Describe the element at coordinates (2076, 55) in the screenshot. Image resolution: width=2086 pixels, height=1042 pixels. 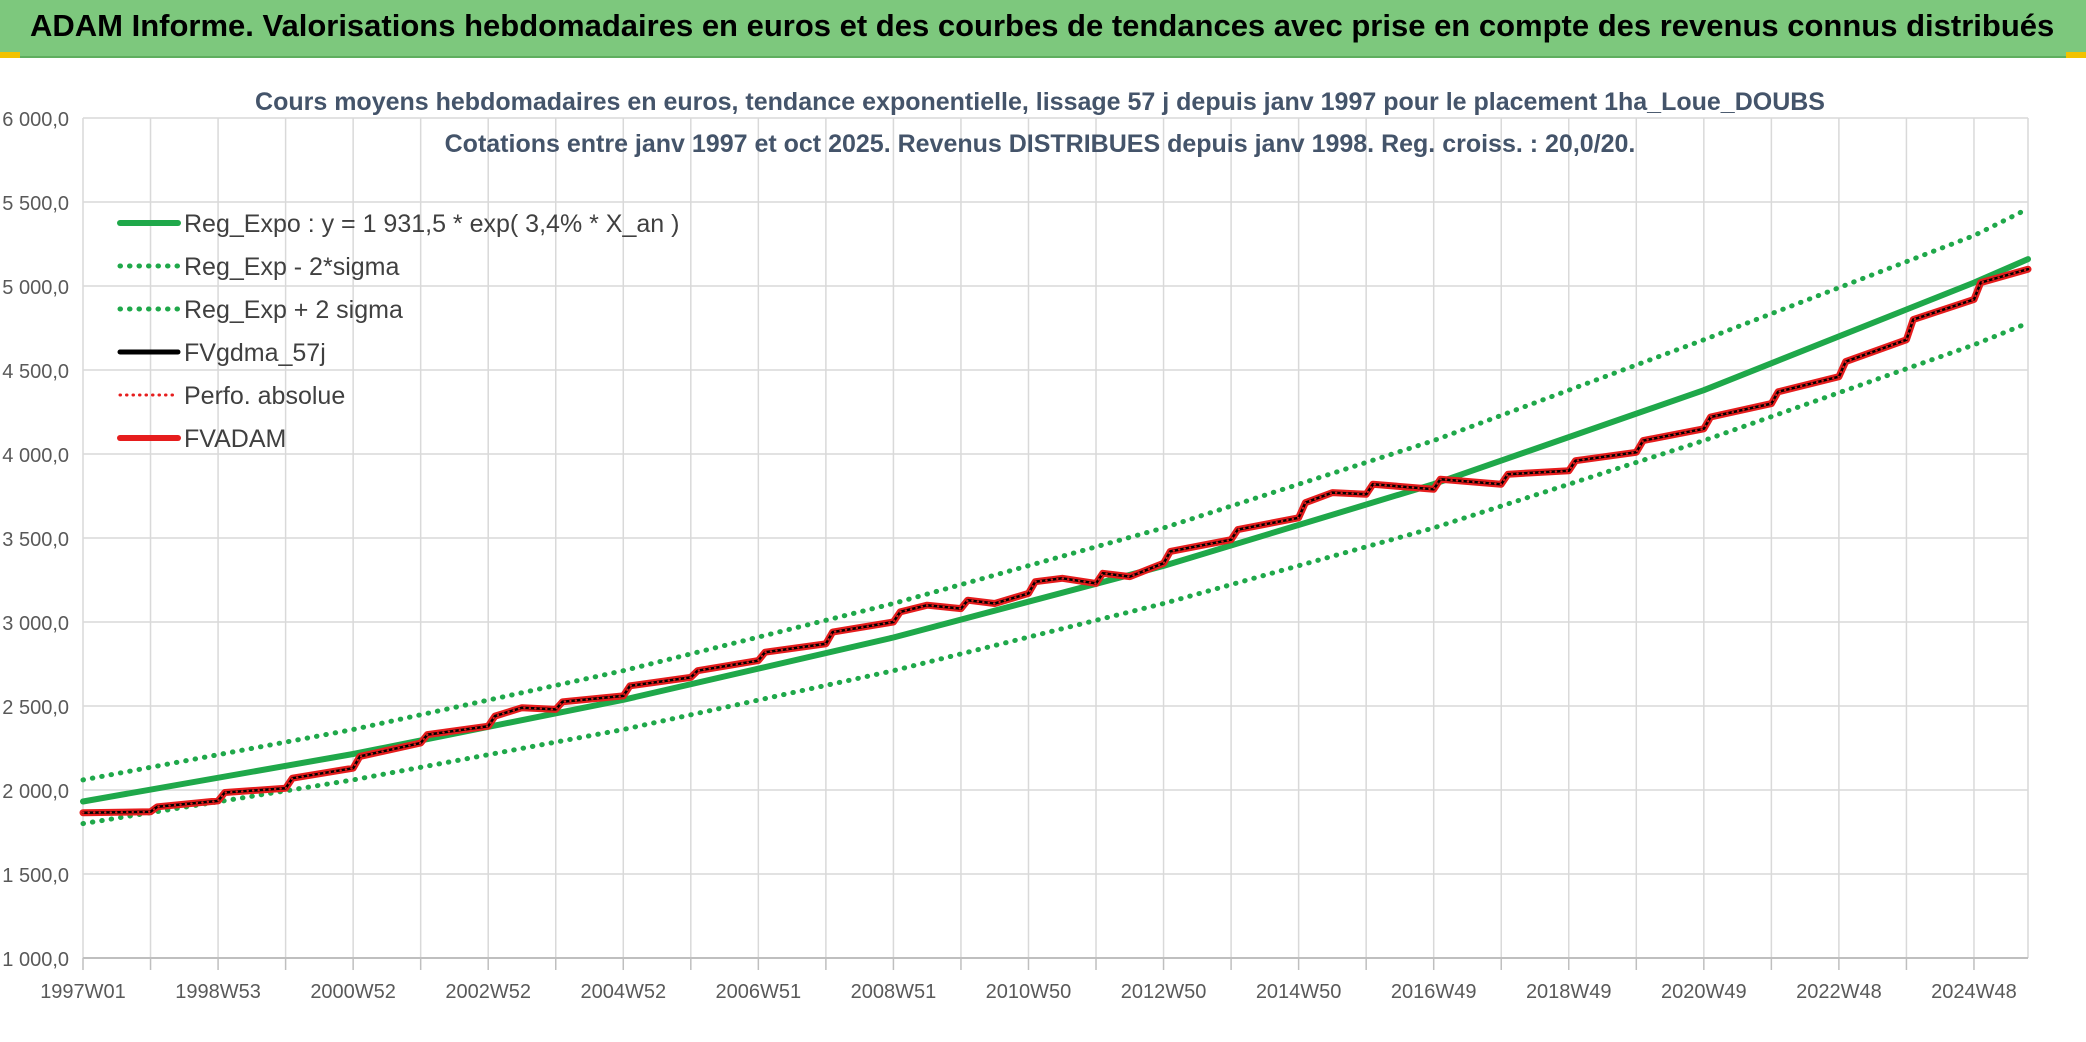
I see `corner-marker-right` at that location.